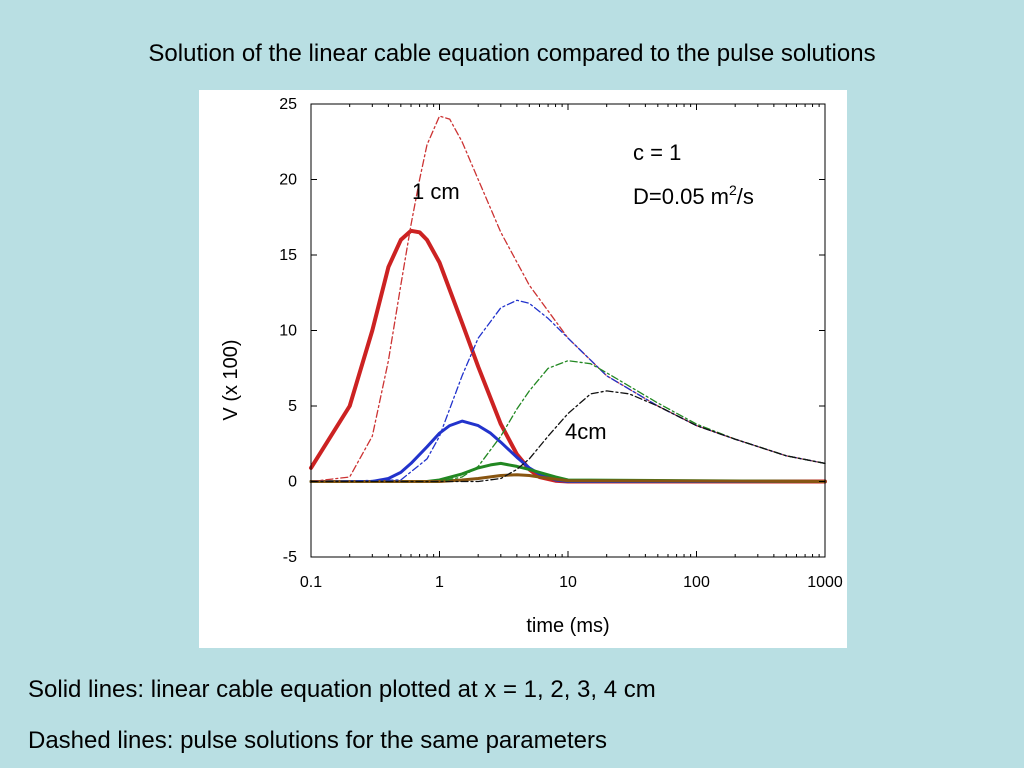  What do you see at coordinates (288, 331) in the screenshot?
I see `y-tick-label: 10` at bounding box center [288, 331].